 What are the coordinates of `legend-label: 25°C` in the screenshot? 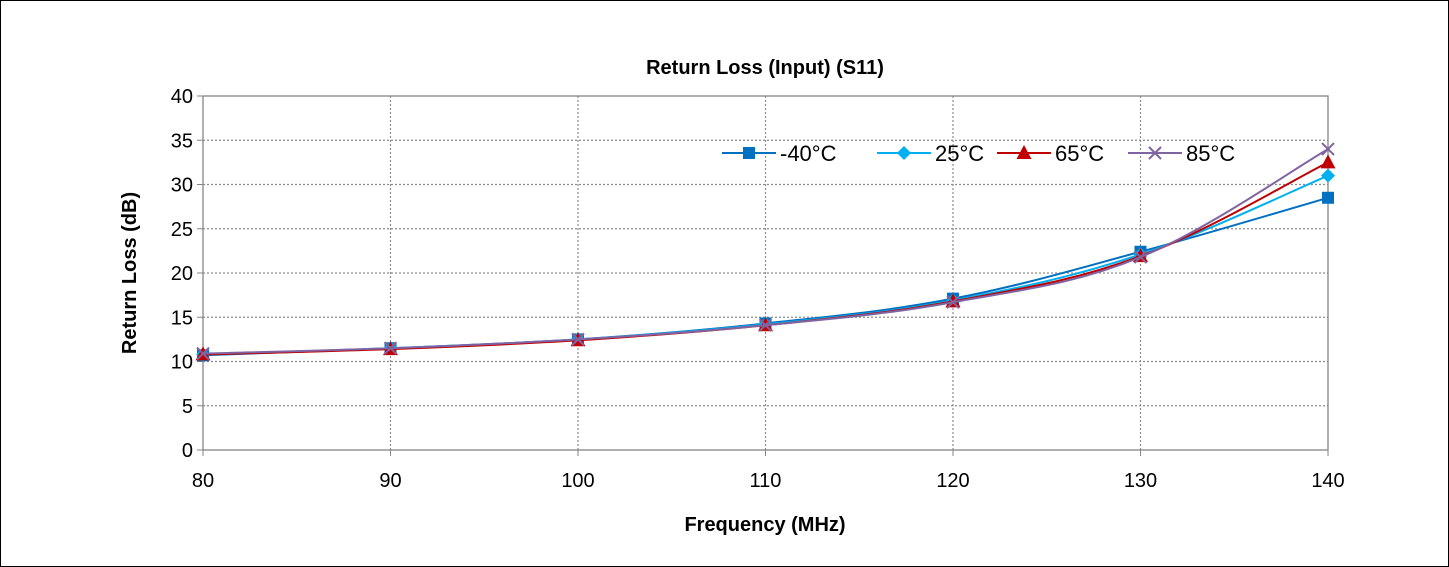 It's located at (959, 153).